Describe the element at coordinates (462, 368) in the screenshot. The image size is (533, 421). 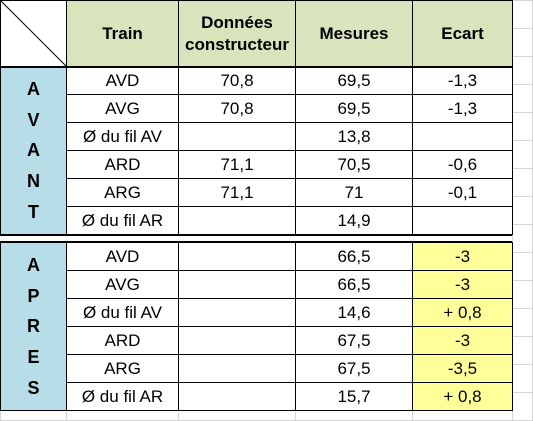
I see `cell-ecart: -3,5` at that location.